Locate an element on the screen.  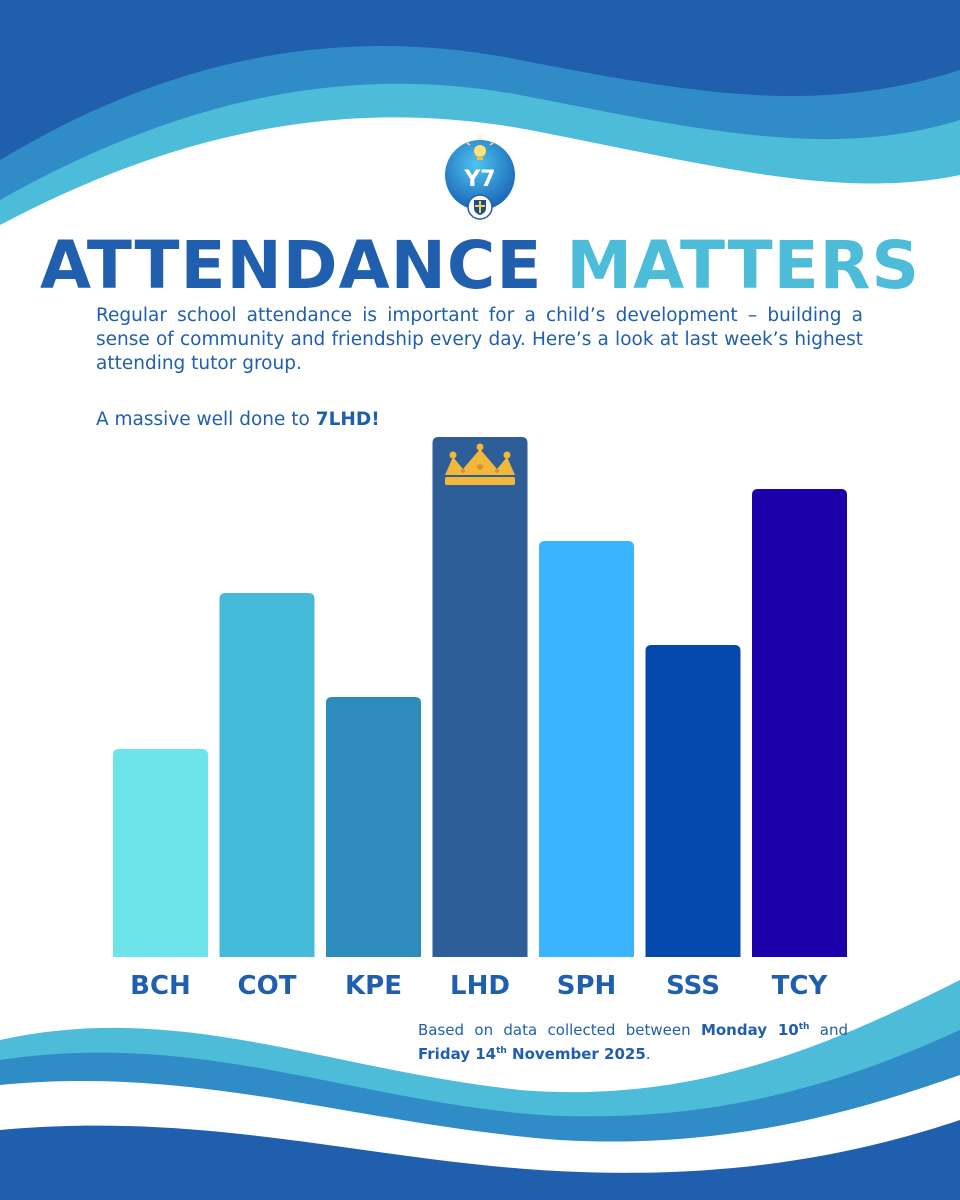
x-label-lhd: LHD is located at coordinates (480, 986).